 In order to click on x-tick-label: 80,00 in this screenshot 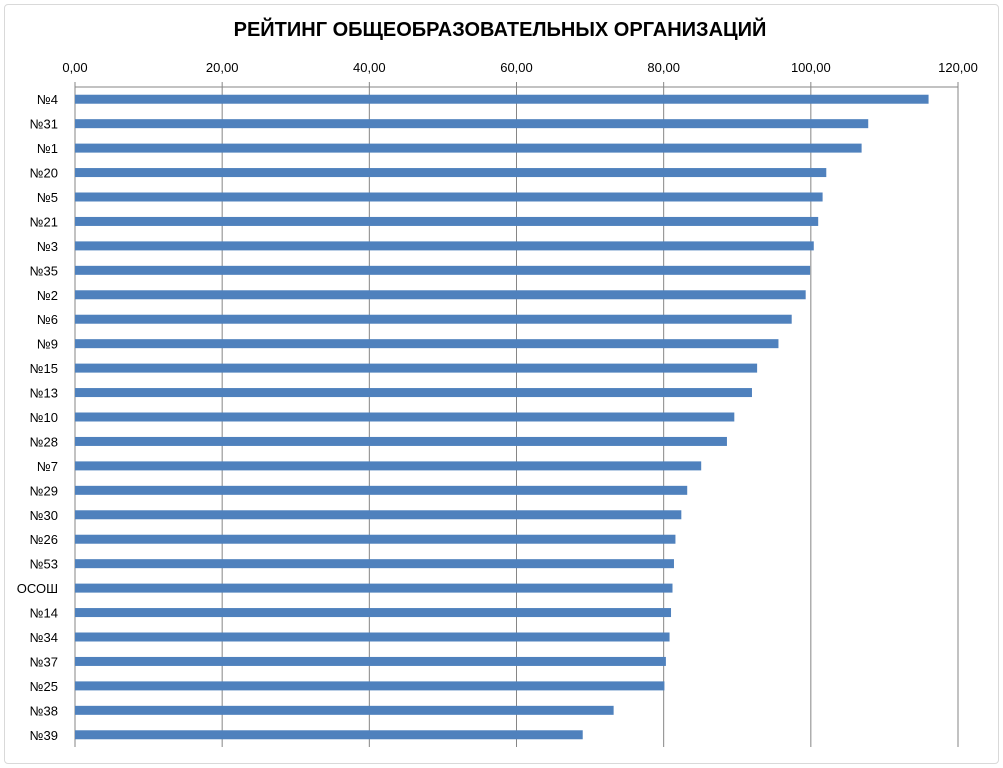, I will do `click(663, 67)`.